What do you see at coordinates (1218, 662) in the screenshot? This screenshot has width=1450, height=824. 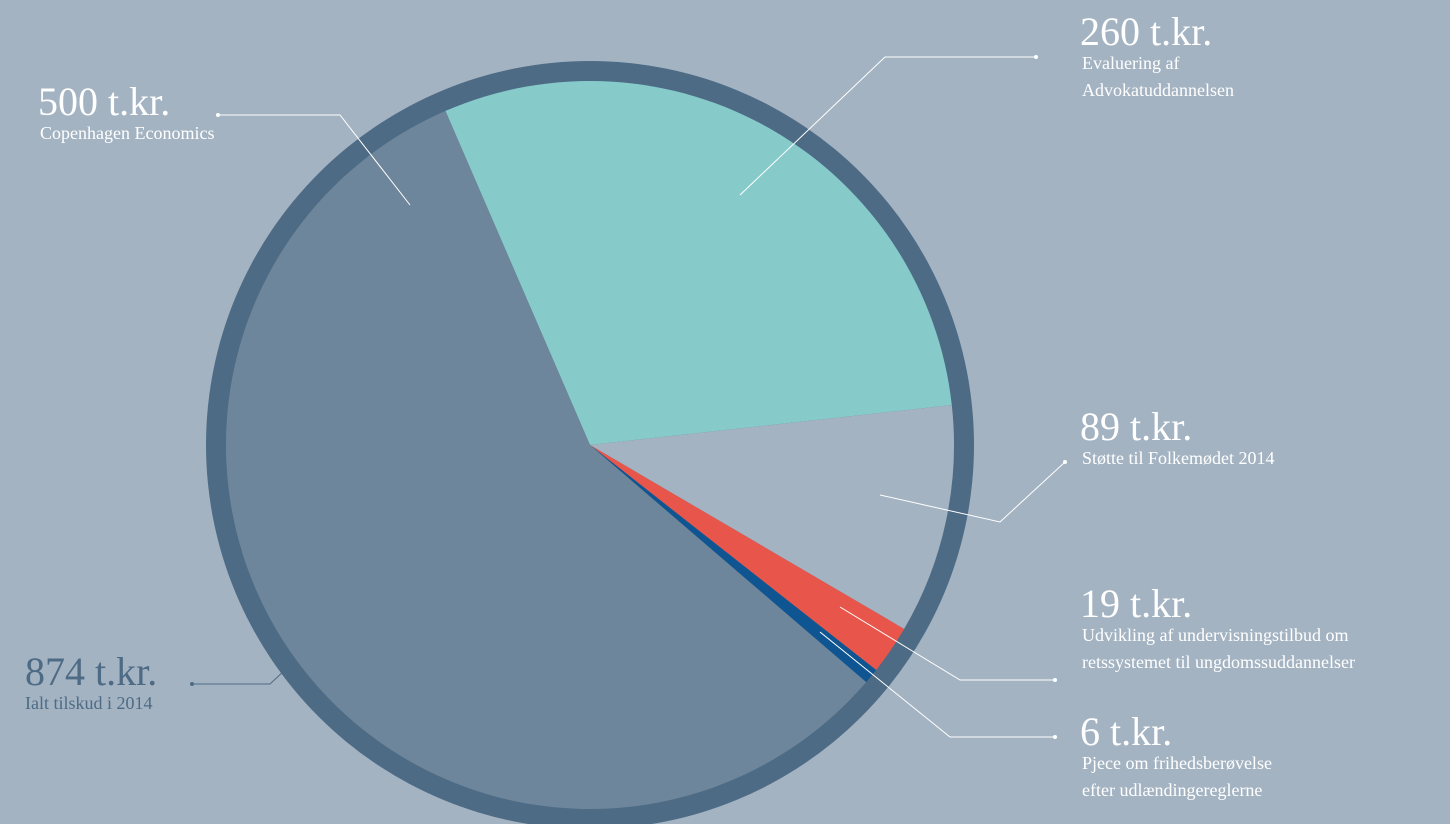 I see `slice-label: retssystemet til ungdomssuddannelser` at bounding box center [1218, 662].